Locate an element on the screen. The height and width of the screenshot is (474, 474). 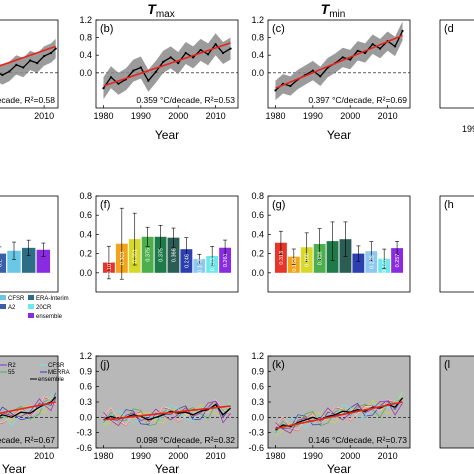
panel-label: (f) is located at coordinates (105, 205).